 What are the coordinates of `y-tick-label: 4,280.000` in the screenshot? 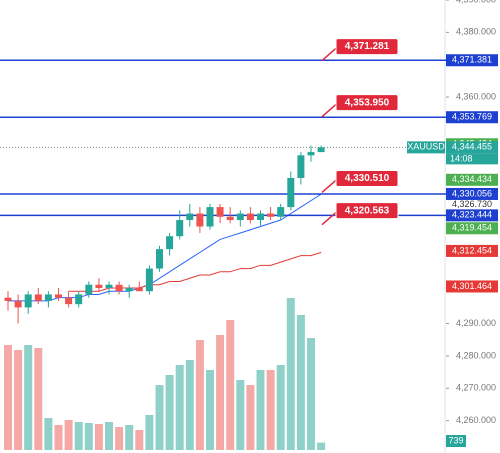 It's located at (476, 355).